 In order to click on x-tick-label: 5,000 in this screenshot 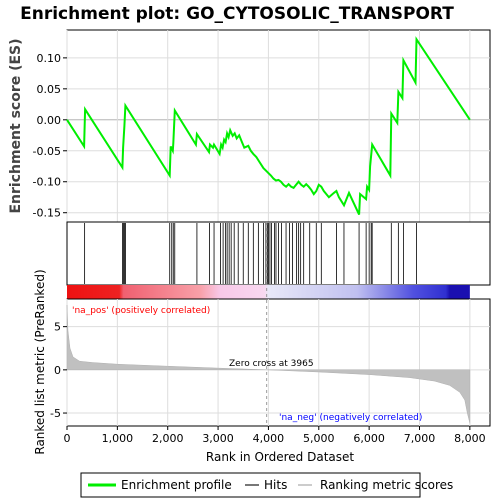, I will do `click(319, 438)`.